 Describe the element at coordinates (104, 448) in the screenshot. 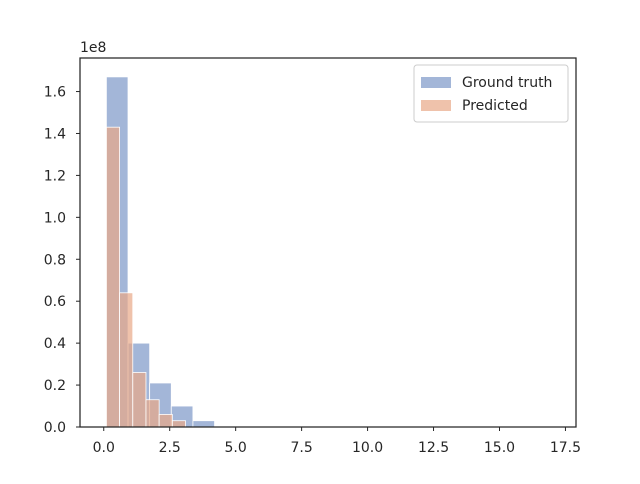

I see `x-tick-label: 0.0` at that location.